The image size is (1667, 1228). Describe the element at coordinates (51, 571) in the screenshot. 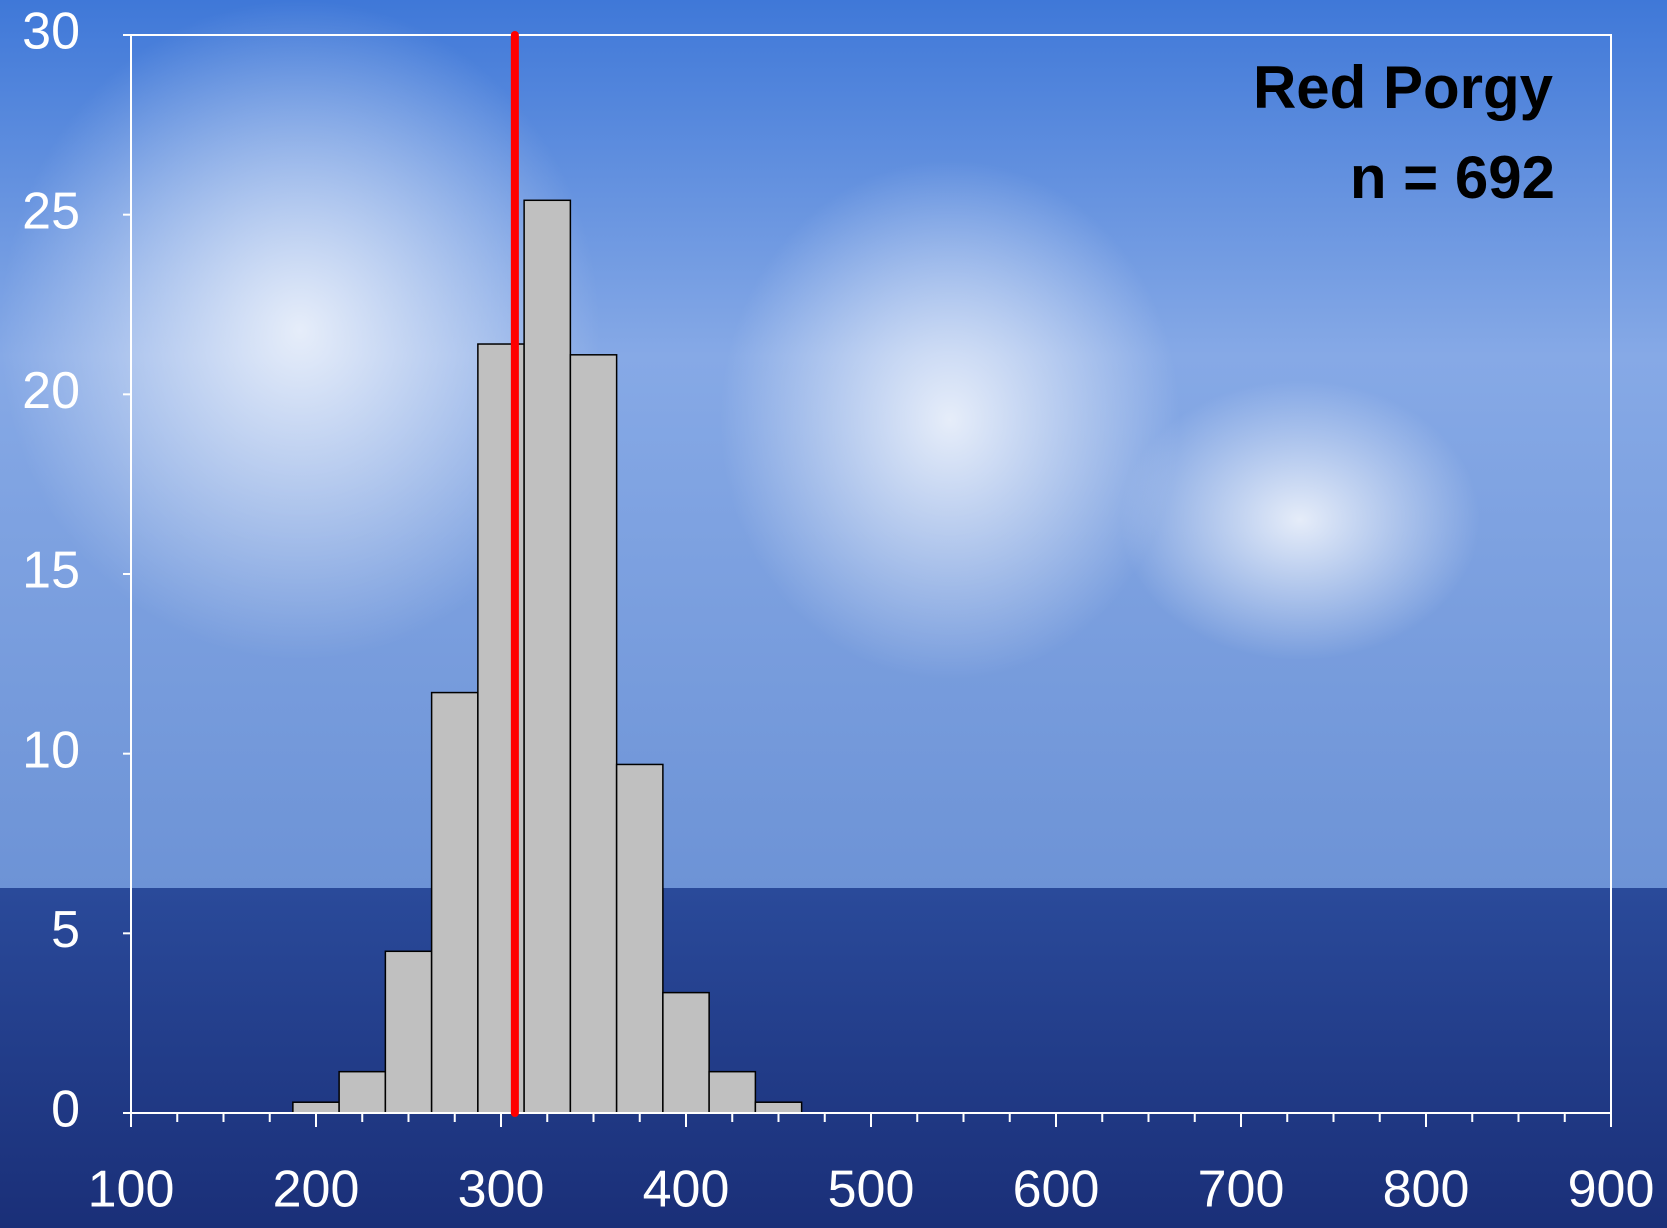

I see `y-tick-label: 15` at that location.